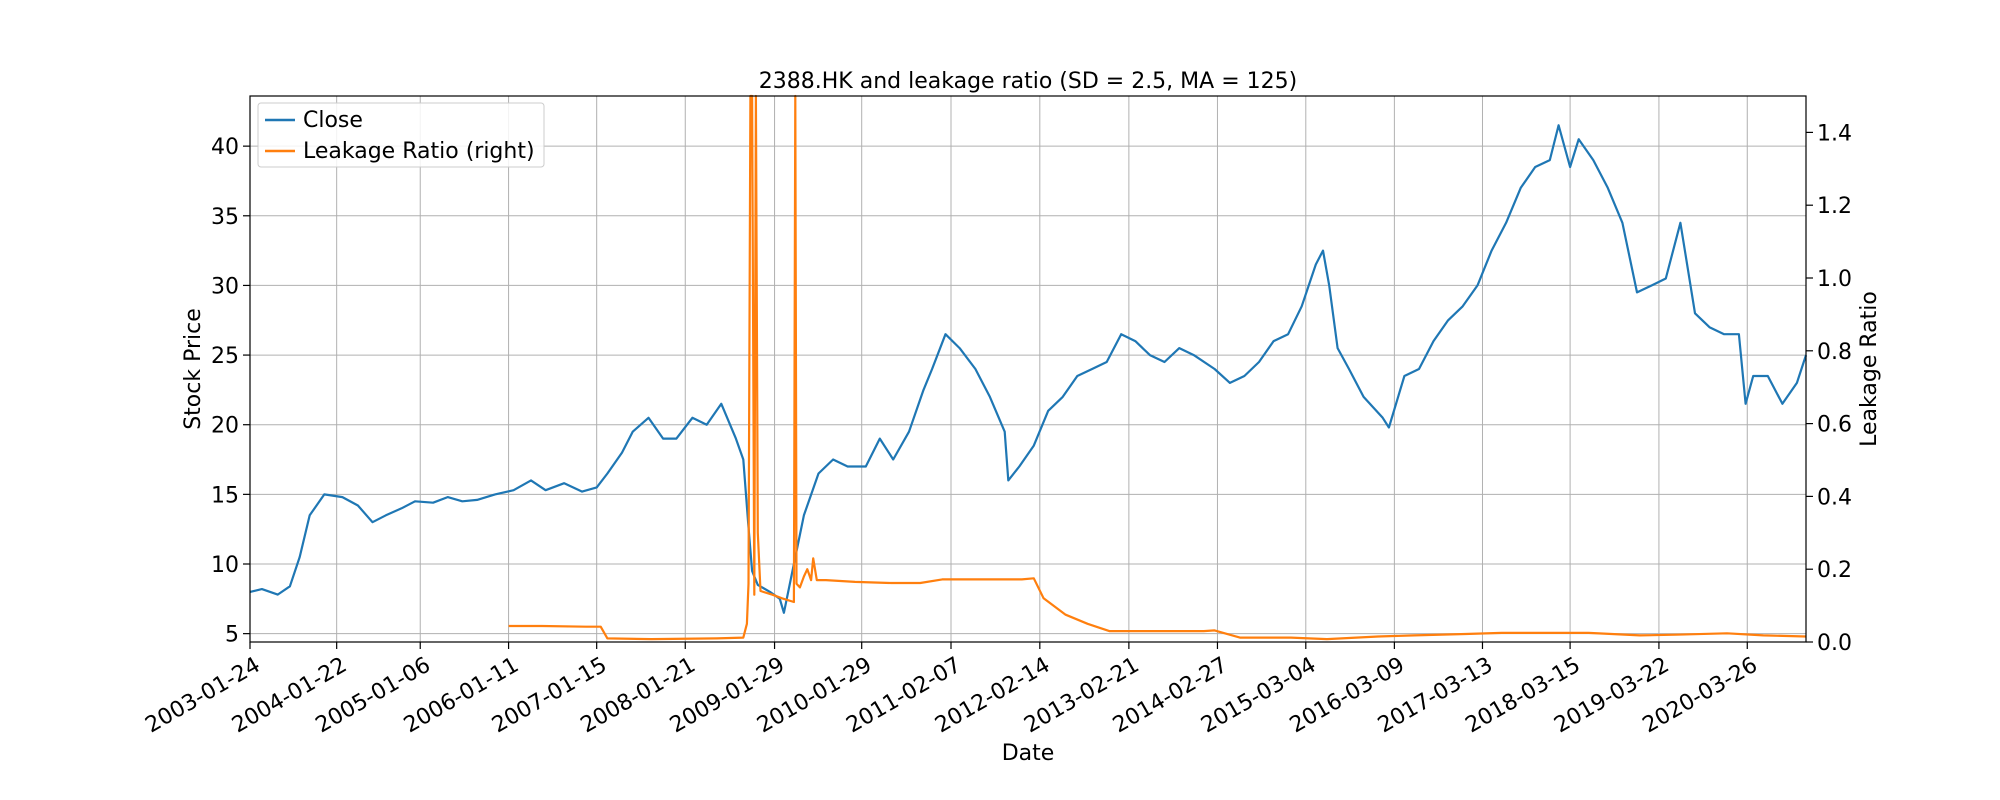  What do you see at coordinates (230, 391) in the screenshot?
I see `y-axis-left: 5 10 15 20 25 30 35 40` at bounding box center [230, 391].